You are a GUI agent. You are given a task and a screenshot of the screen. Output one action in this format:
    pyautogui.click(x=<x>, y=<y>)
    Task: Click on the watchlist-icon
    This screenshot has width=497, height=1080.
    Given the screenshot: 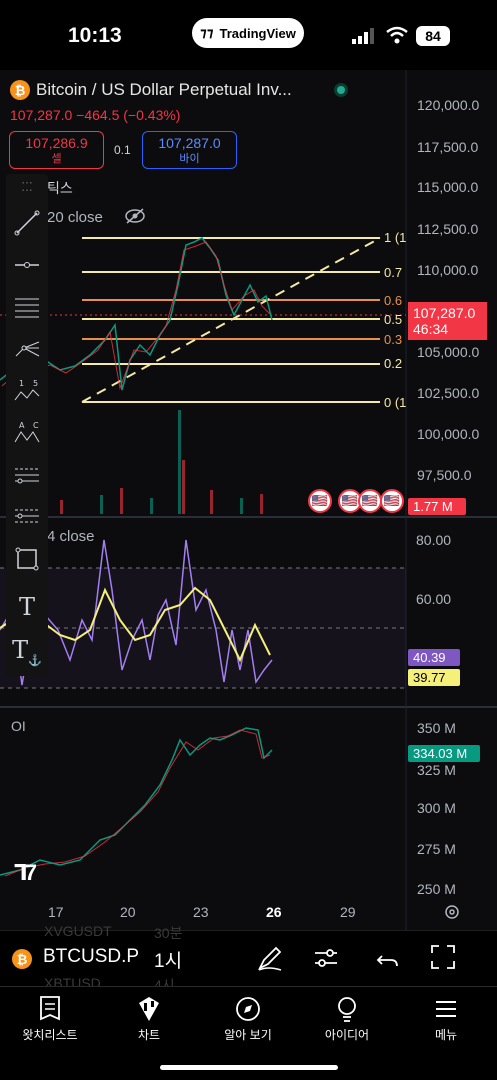 What is the action you would take?
    pyautogui.click(x=50, y=1008)
    